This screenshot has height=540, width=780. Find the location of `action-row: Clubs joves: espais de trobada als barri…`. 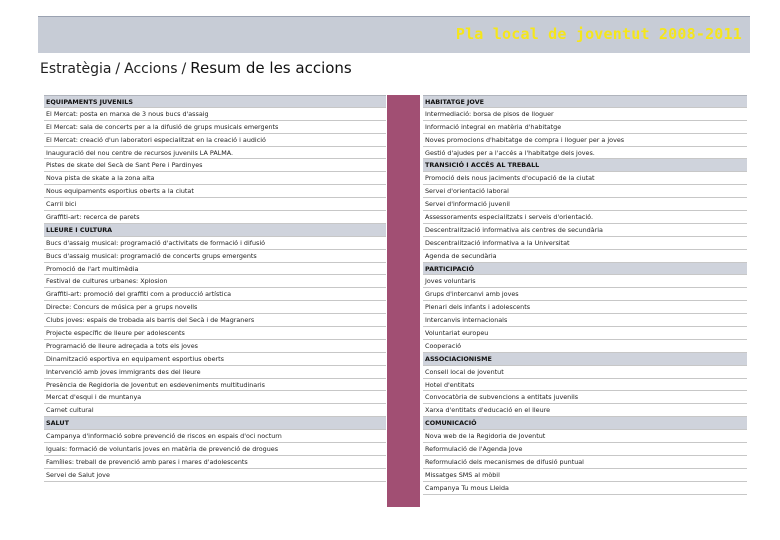

action-row: Clubs joves: espais de trobada als barri… is located at coordinates (215, 321).